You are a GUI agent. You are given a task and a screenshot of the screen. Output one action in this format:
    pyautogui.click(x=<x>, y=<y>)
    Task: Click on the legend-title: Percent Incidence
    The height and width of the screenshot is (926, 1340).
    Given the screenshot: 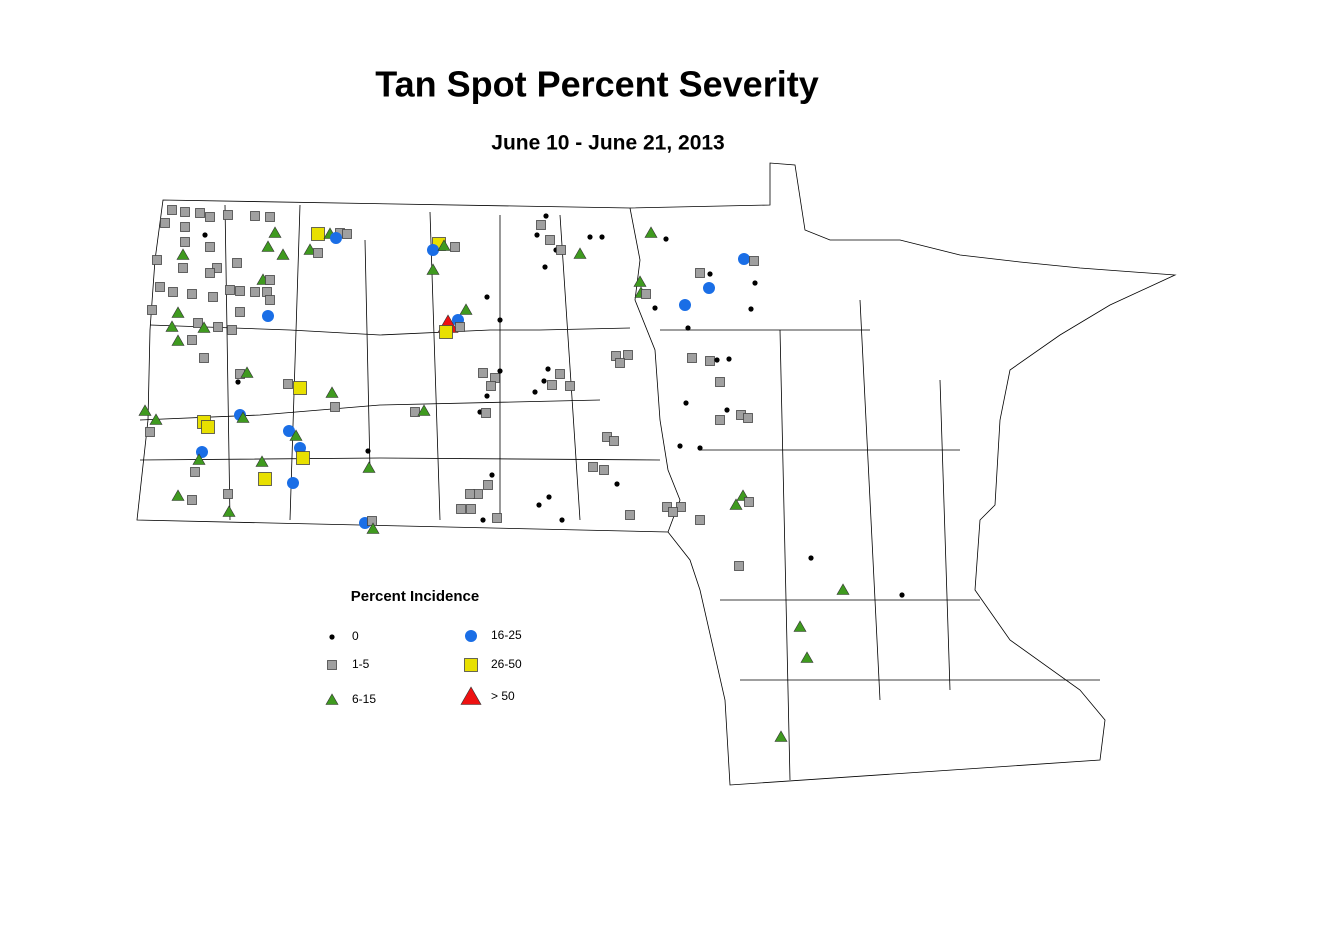 What is the action you would take?
    pyautogui.click(x=415, y=596)
    